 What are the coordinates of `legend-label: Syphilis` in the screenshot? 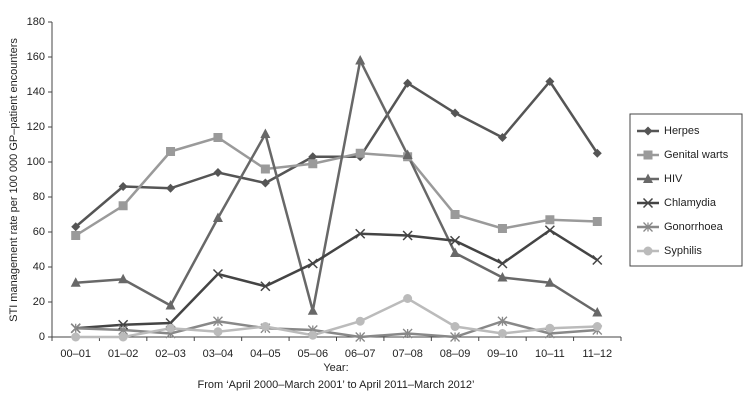 It's located at (683, 251).